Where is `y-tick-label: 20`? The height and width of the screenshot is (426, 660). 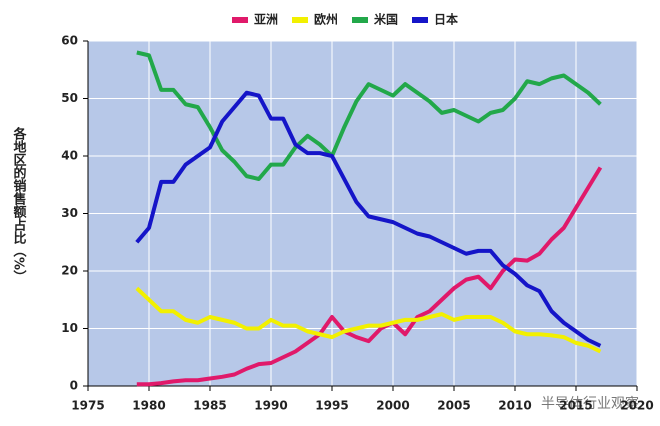
y-tick-label: 20 is located at coordinates (69, 271).